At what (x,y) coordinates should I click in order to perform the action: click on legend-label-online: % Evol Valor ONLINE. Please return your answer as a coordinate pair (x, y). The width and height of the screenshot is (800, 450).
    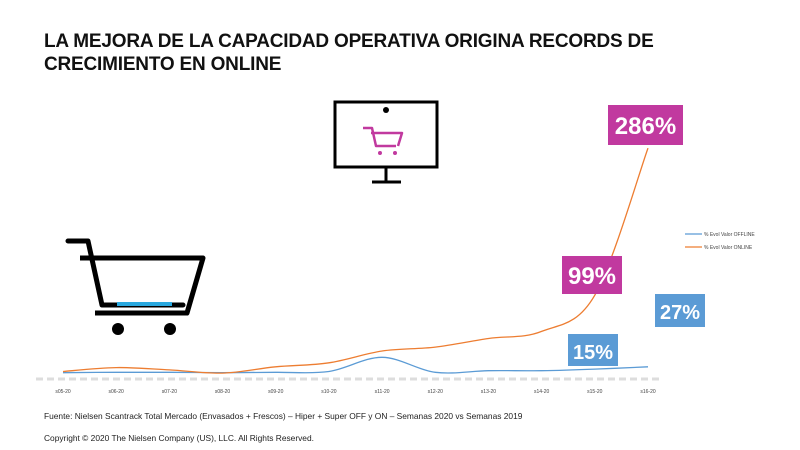
    Looking at the image, I should click on (728, 248).